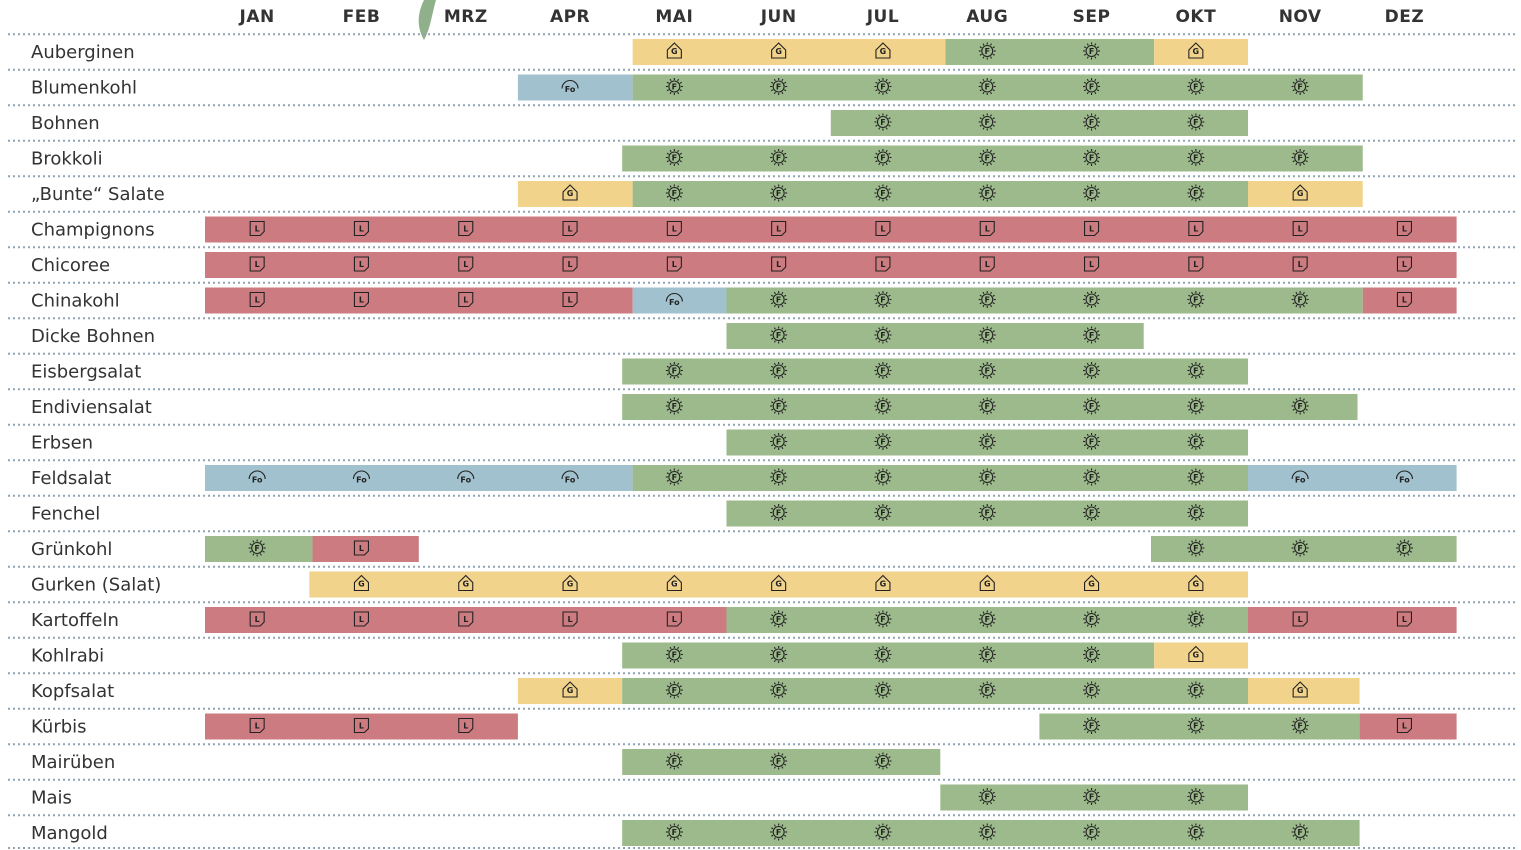 Image resolution: width=1521 pixels, height=850 pixels. I want to click on icon: Fo, so click(674, 300).